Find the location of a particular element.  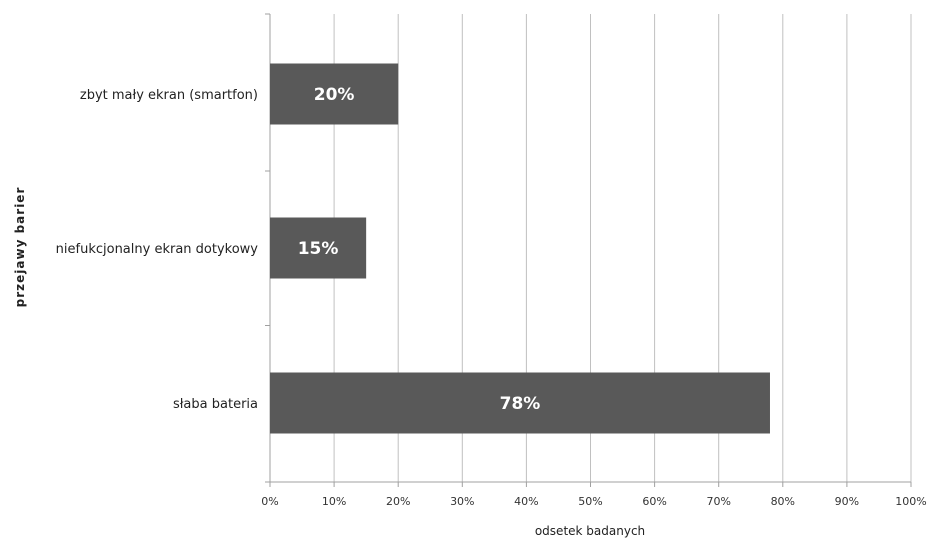

x-tick-label: 50% is located at coordinates (590, 501).